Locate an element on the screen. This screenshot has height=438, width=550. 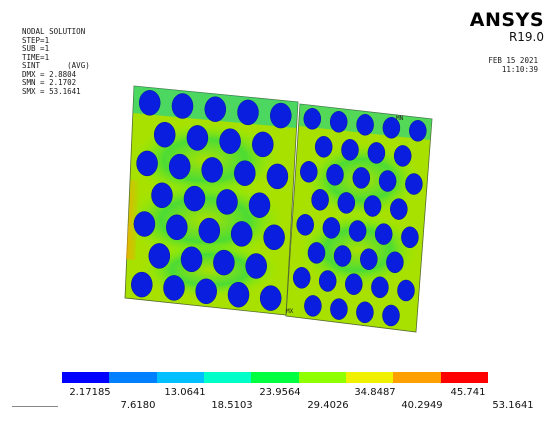
info-smx: SMX = 53.1641 is located at coordinates (51, 91).